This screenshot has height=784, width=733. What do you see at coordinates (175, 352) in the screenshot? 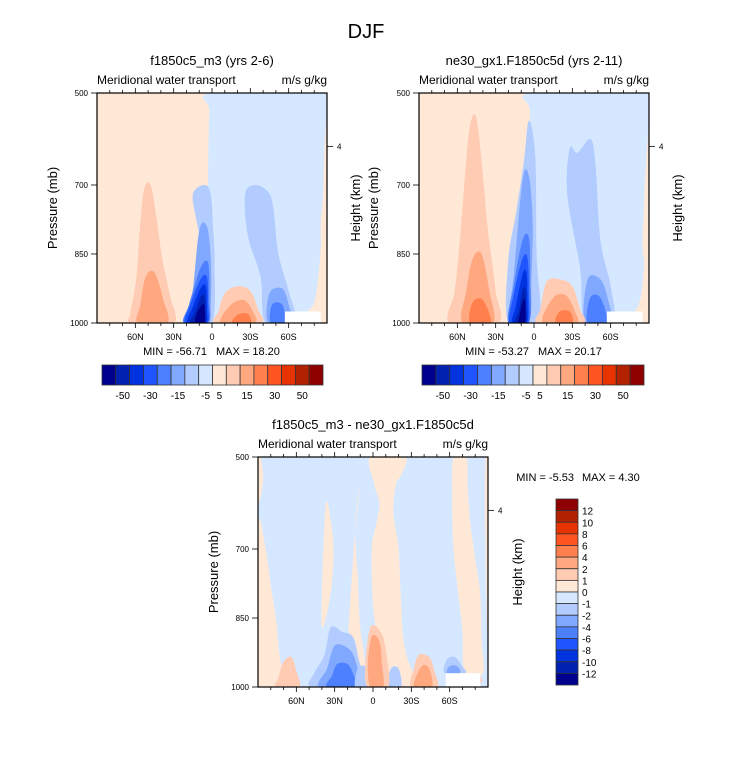
I see `min-label: MIN = -56.71` at bounding box center [175, 352].